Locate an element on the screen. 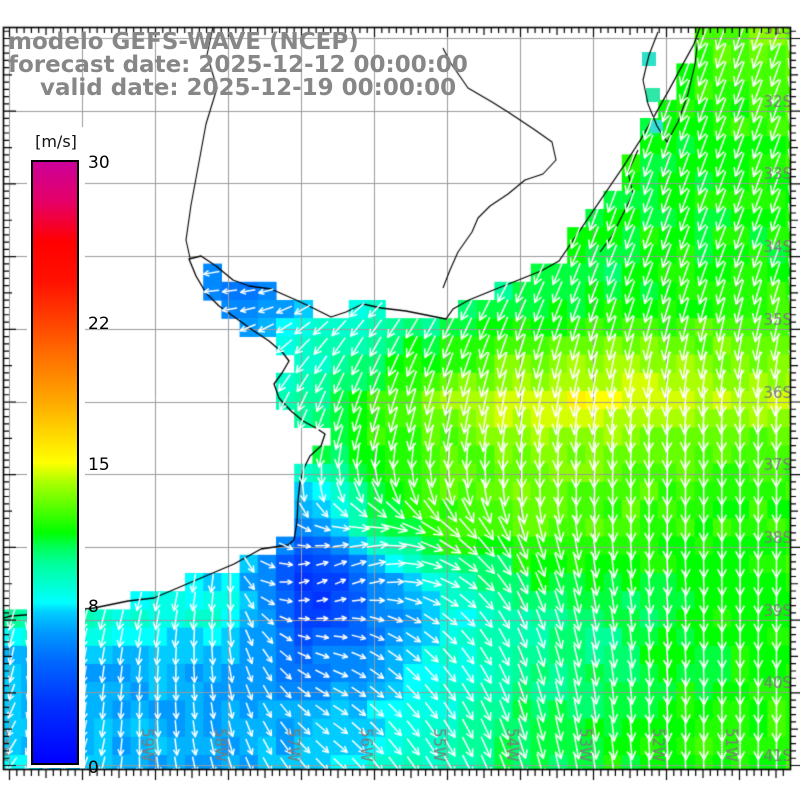 The image size is (800, 800). colorbar-tick-label: 8 is located at coordinates (93, 606).